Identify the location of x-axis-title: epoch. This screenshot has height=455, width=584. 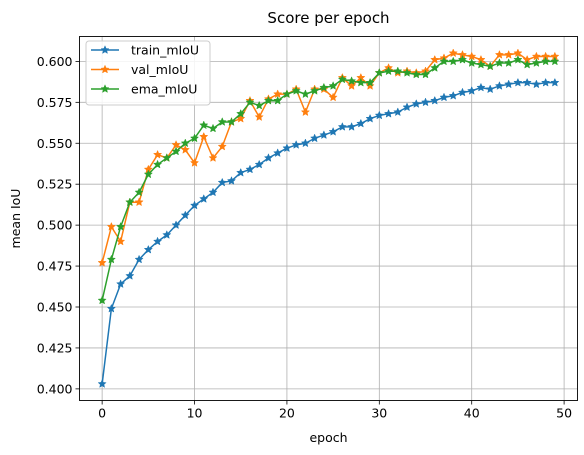
(328, 437).